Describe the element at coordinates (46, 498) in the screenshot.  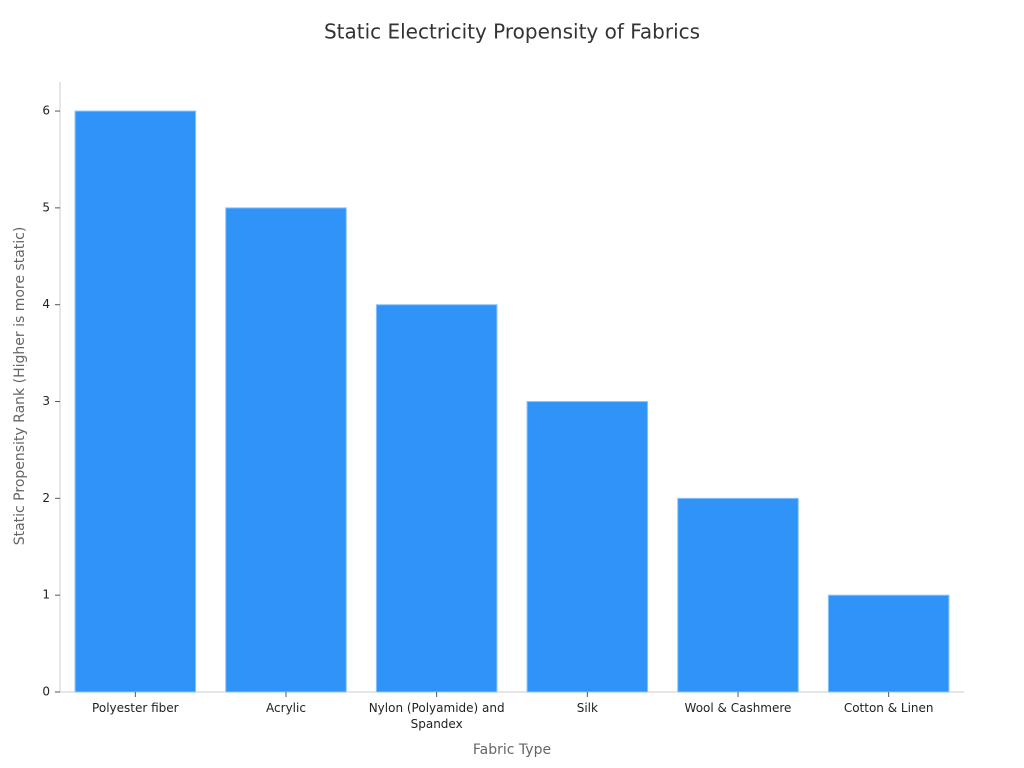
I see `y-tick-label: 2` at that location.